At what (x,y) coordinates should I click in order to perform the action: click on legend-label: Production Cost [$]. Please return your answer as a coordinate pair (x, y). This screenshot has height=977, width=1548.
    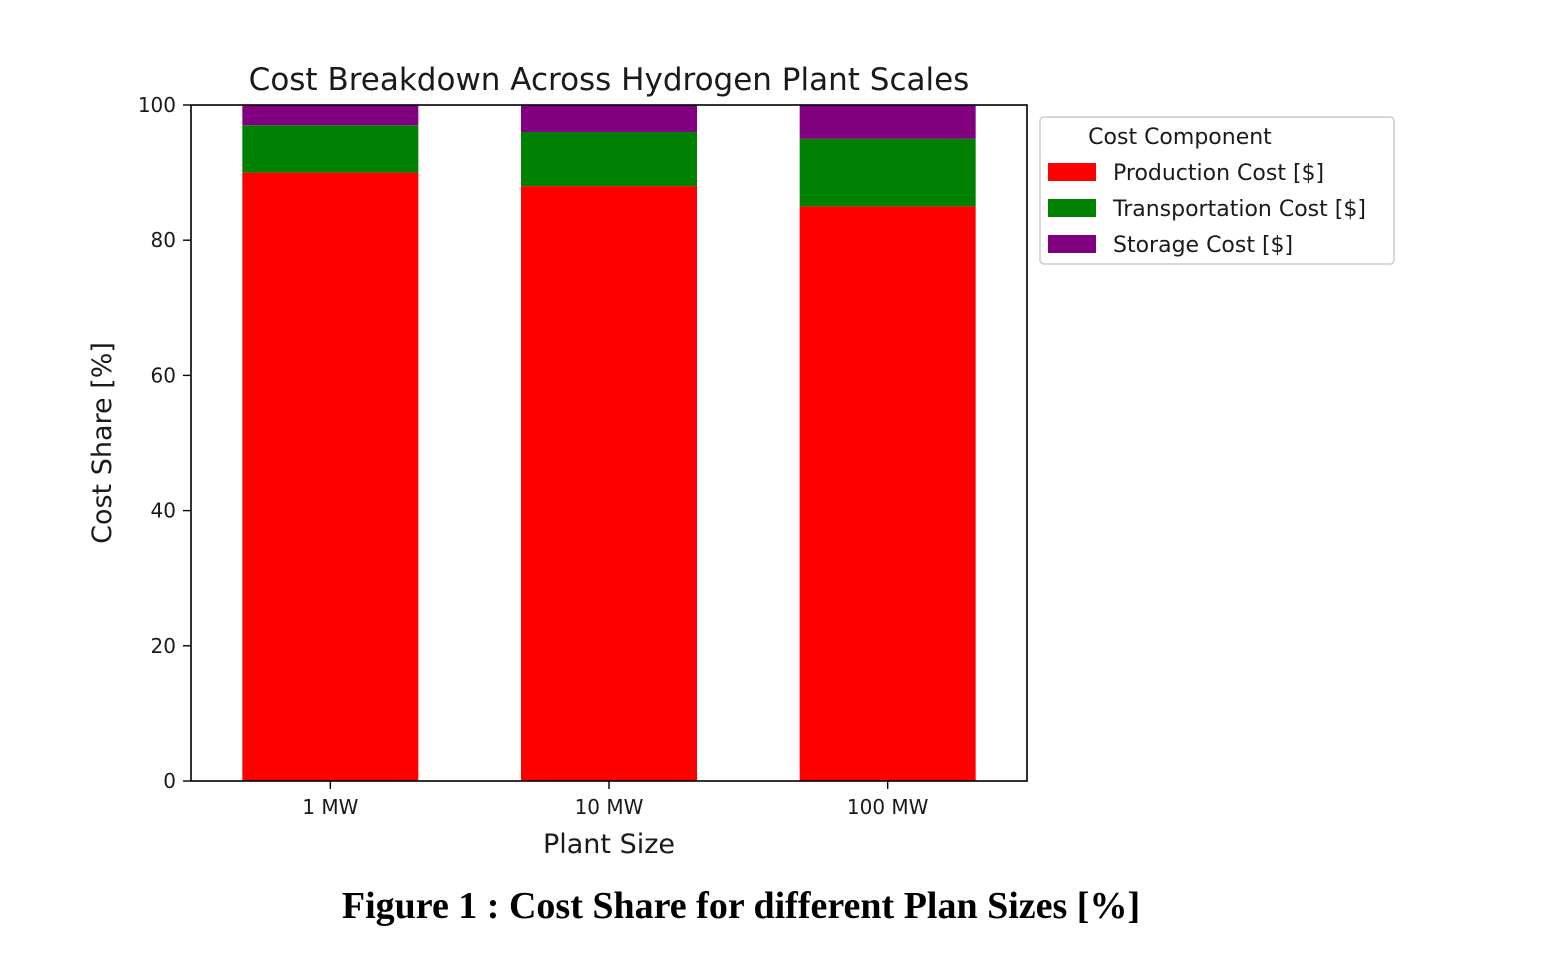
    Looking at the image, I should click on (1218, 173).